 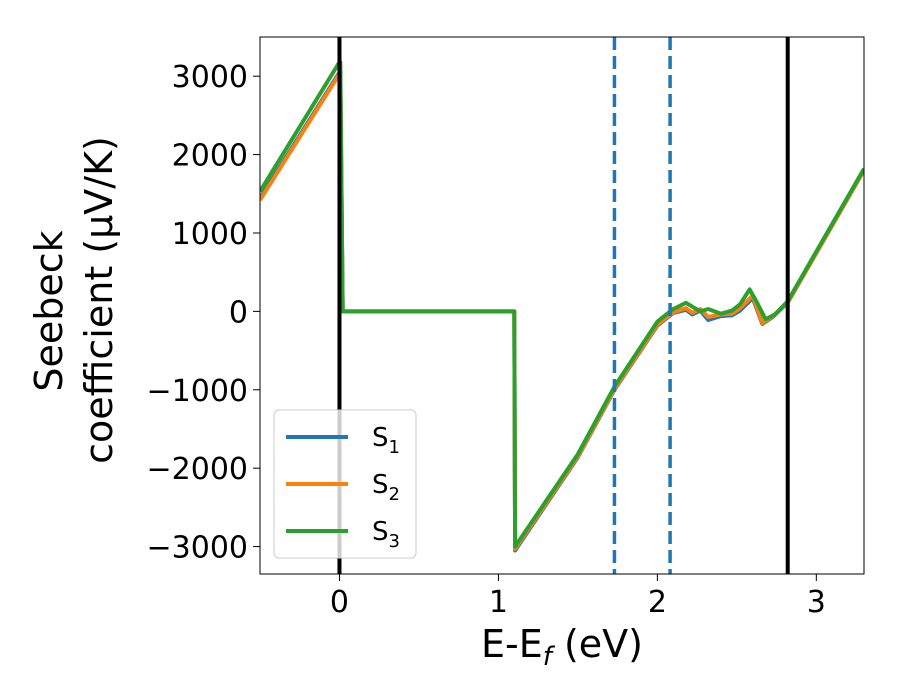 What do you see at coordinates (498, 602) in the screenshot?
I see `x-tick-label: 1` at bounding box center [498, 602].